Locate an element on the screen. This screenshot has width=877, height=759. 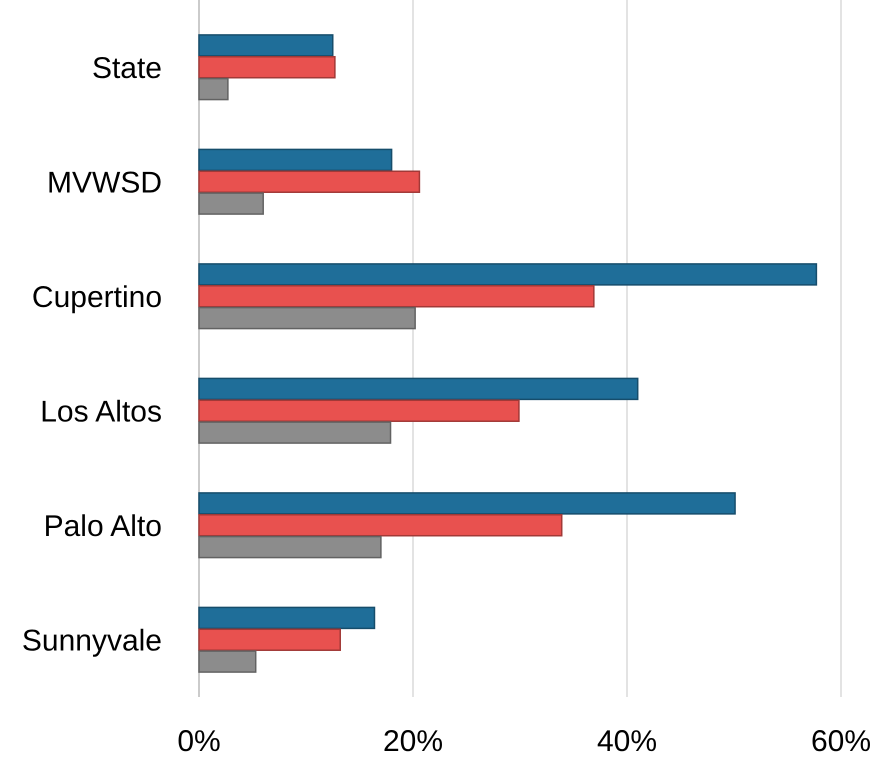
y-tick-label: Palo Alto is located at coordinates (103, 526).